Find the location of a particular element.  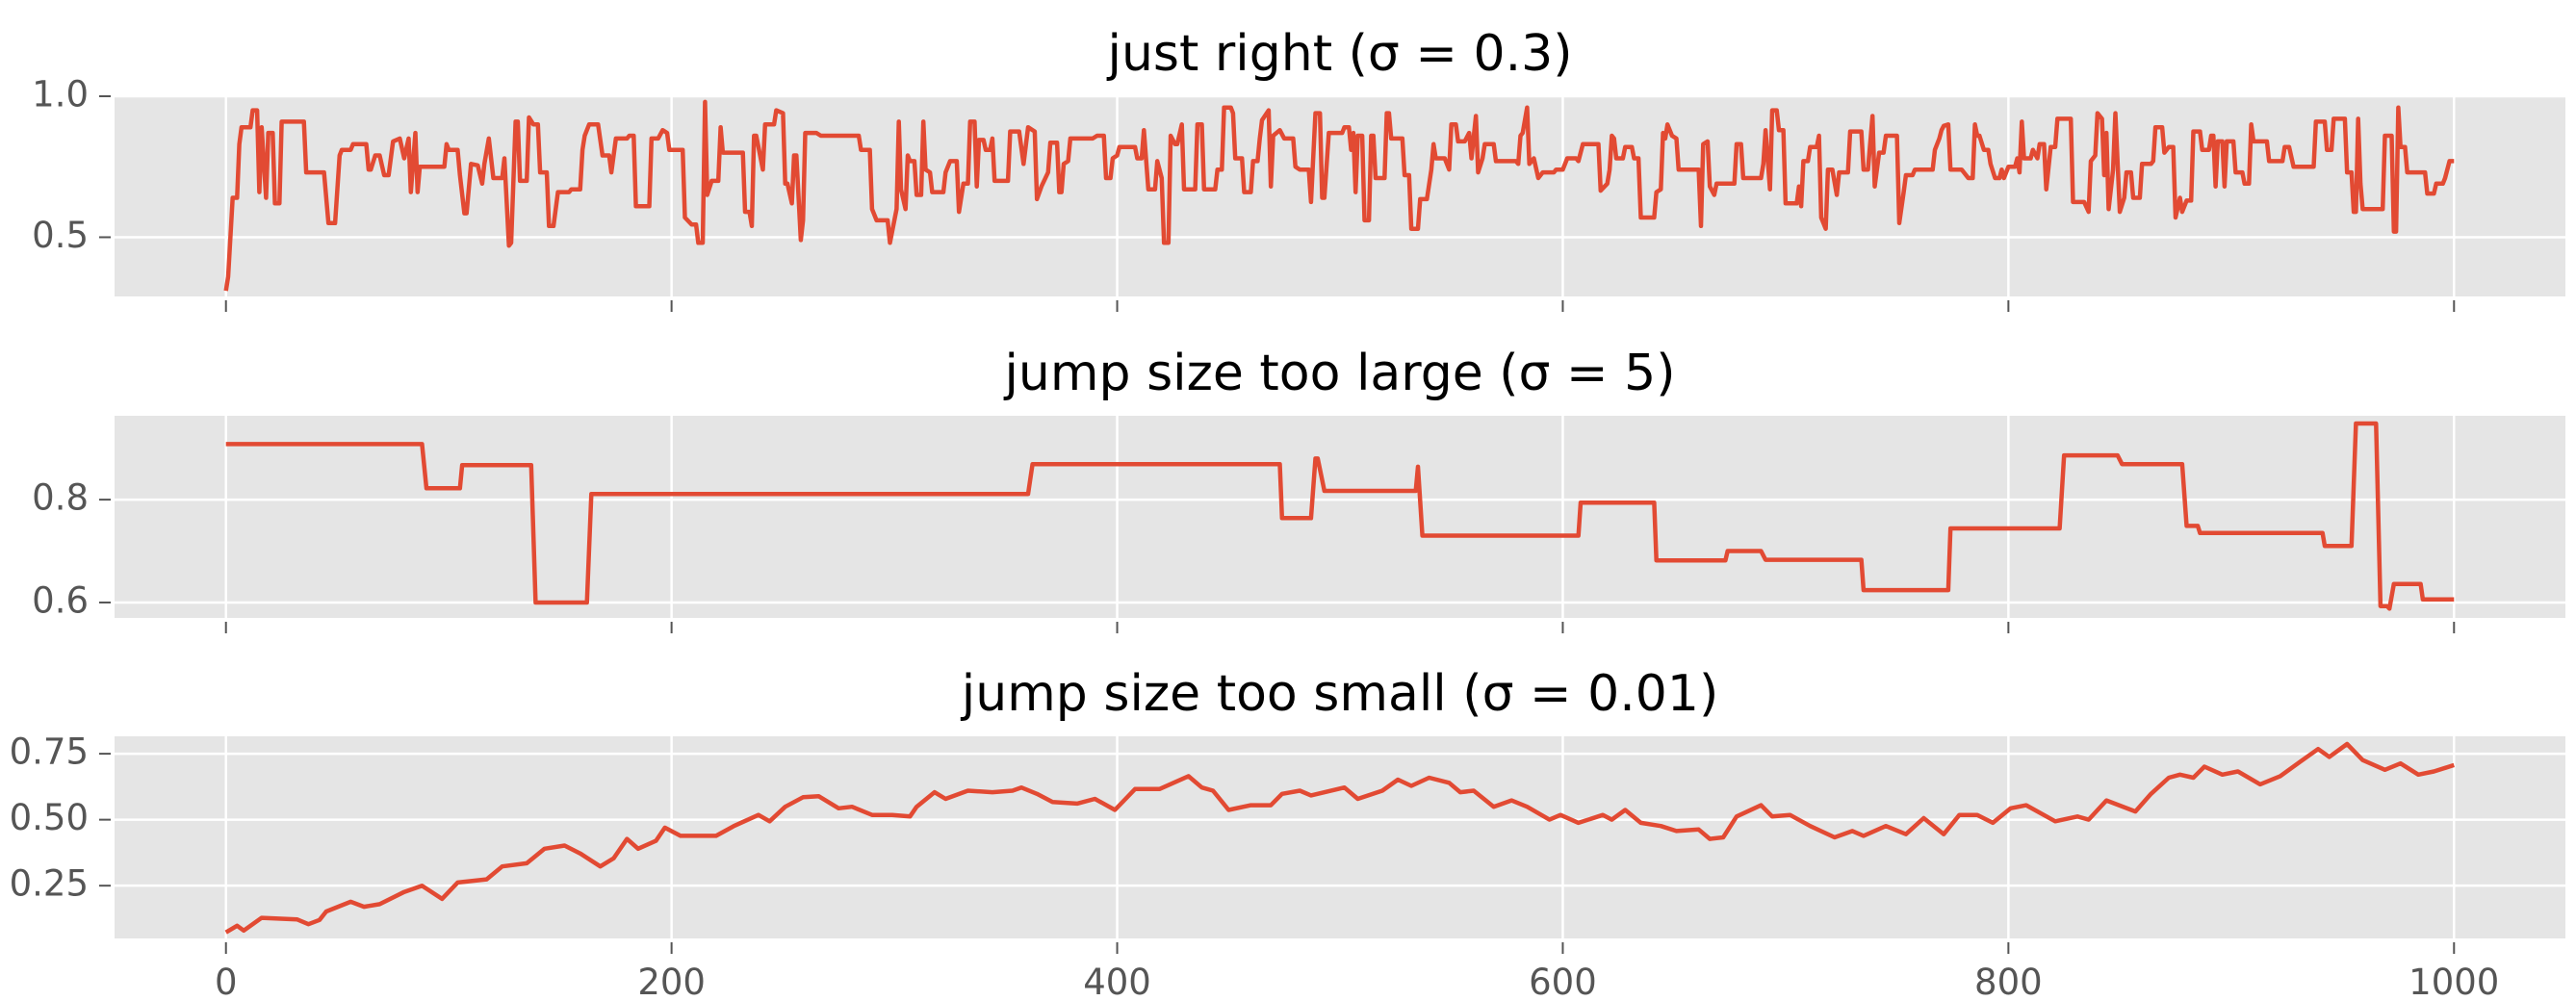

y-tick-label: 0.5 is located at coordinates (61, 235).